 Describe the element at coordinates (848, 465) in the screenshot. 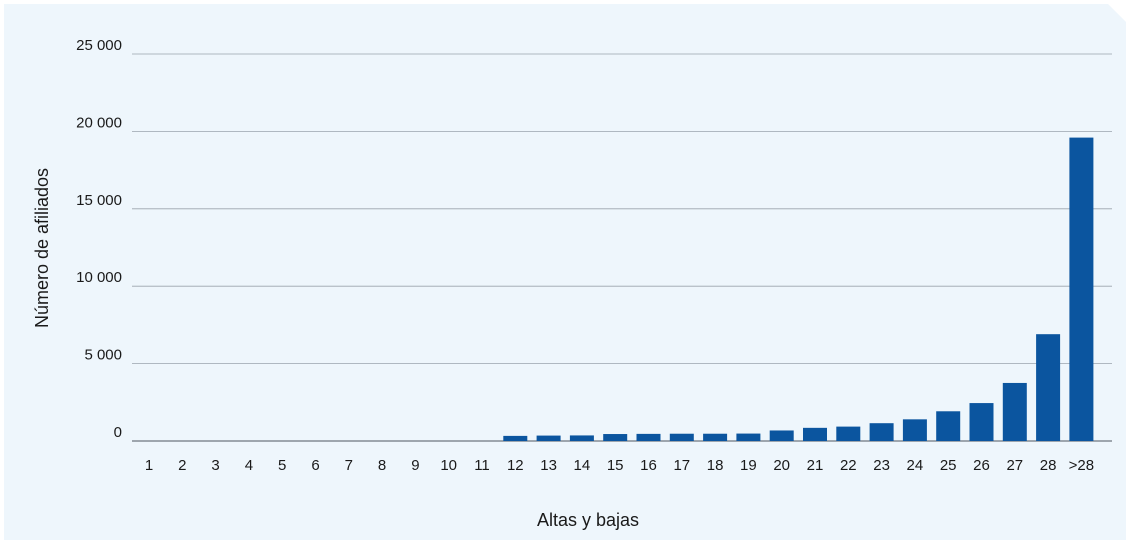

I see `x-tick-label: 22` at that location.